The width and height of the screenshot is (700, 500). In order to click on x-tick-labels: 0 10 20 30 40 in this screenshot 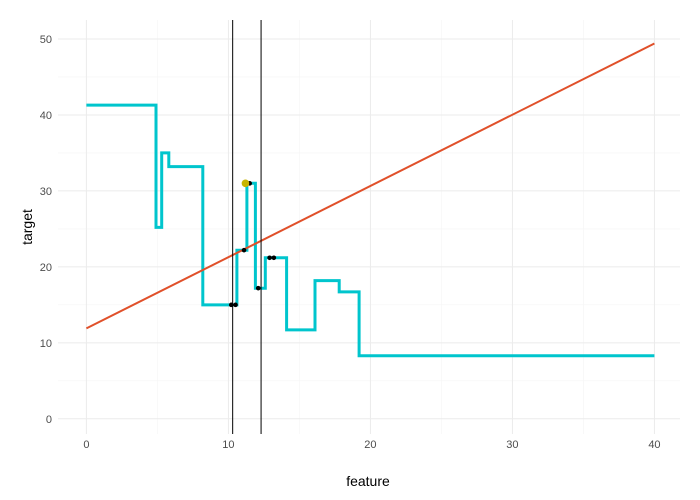, I will do `click(371, 445)`.